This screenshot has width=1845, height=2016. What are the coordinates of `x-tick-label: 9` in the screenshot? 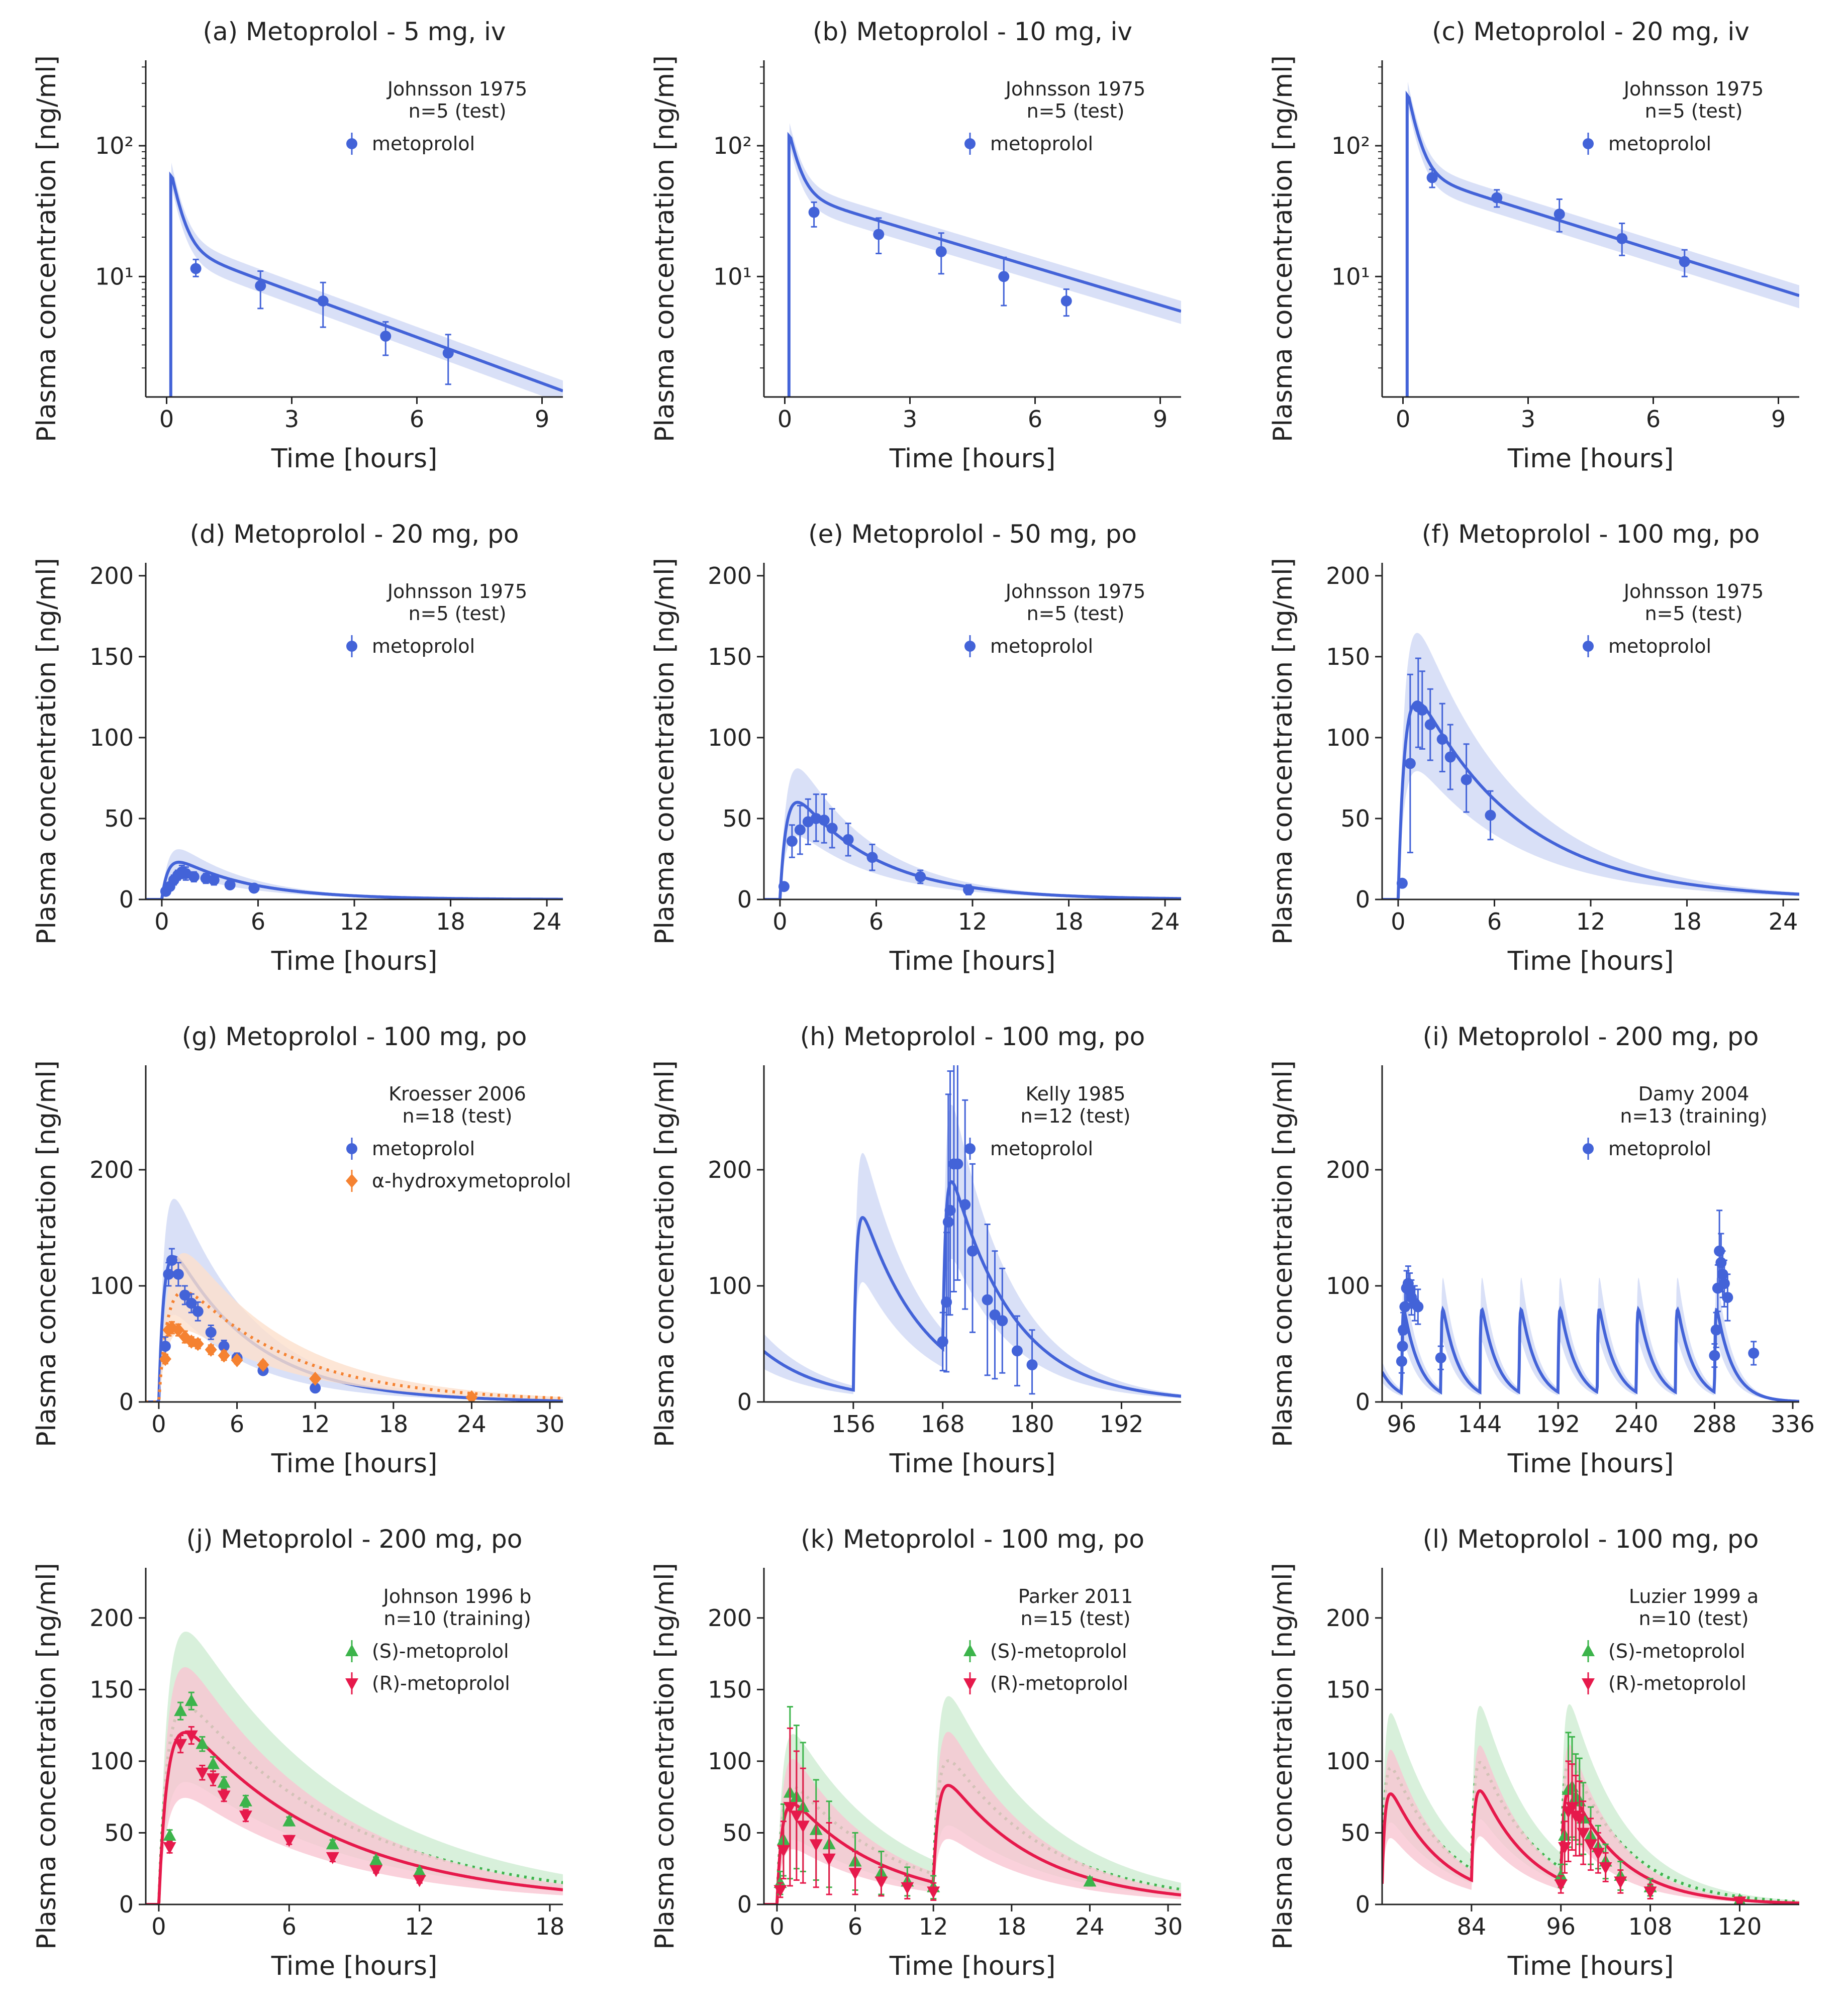 It's located at (542, 419).